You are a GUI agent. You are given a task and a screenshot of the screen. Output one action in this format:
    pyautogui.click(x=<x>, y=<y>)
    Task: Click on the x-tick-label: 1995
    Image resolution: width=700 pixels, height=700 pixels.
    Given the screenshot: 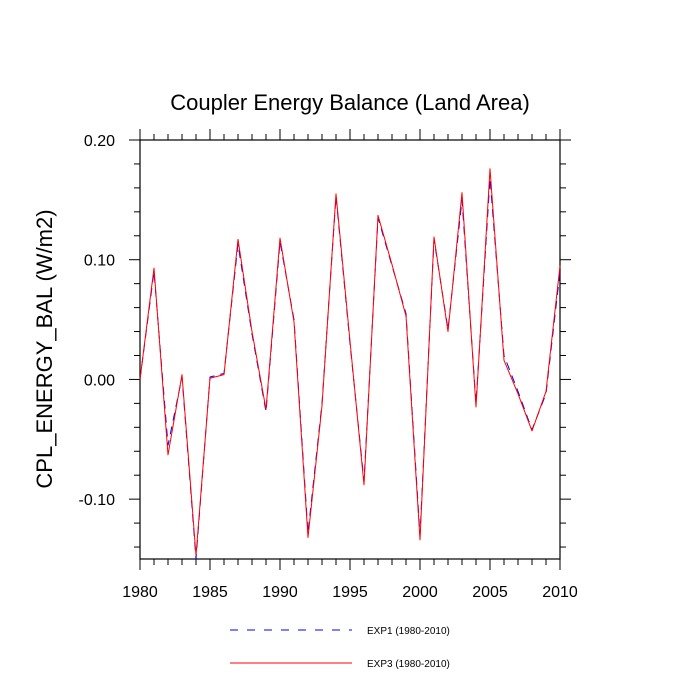 What is the action you would take?
    pyautogui.click(x=350, y=592)
    